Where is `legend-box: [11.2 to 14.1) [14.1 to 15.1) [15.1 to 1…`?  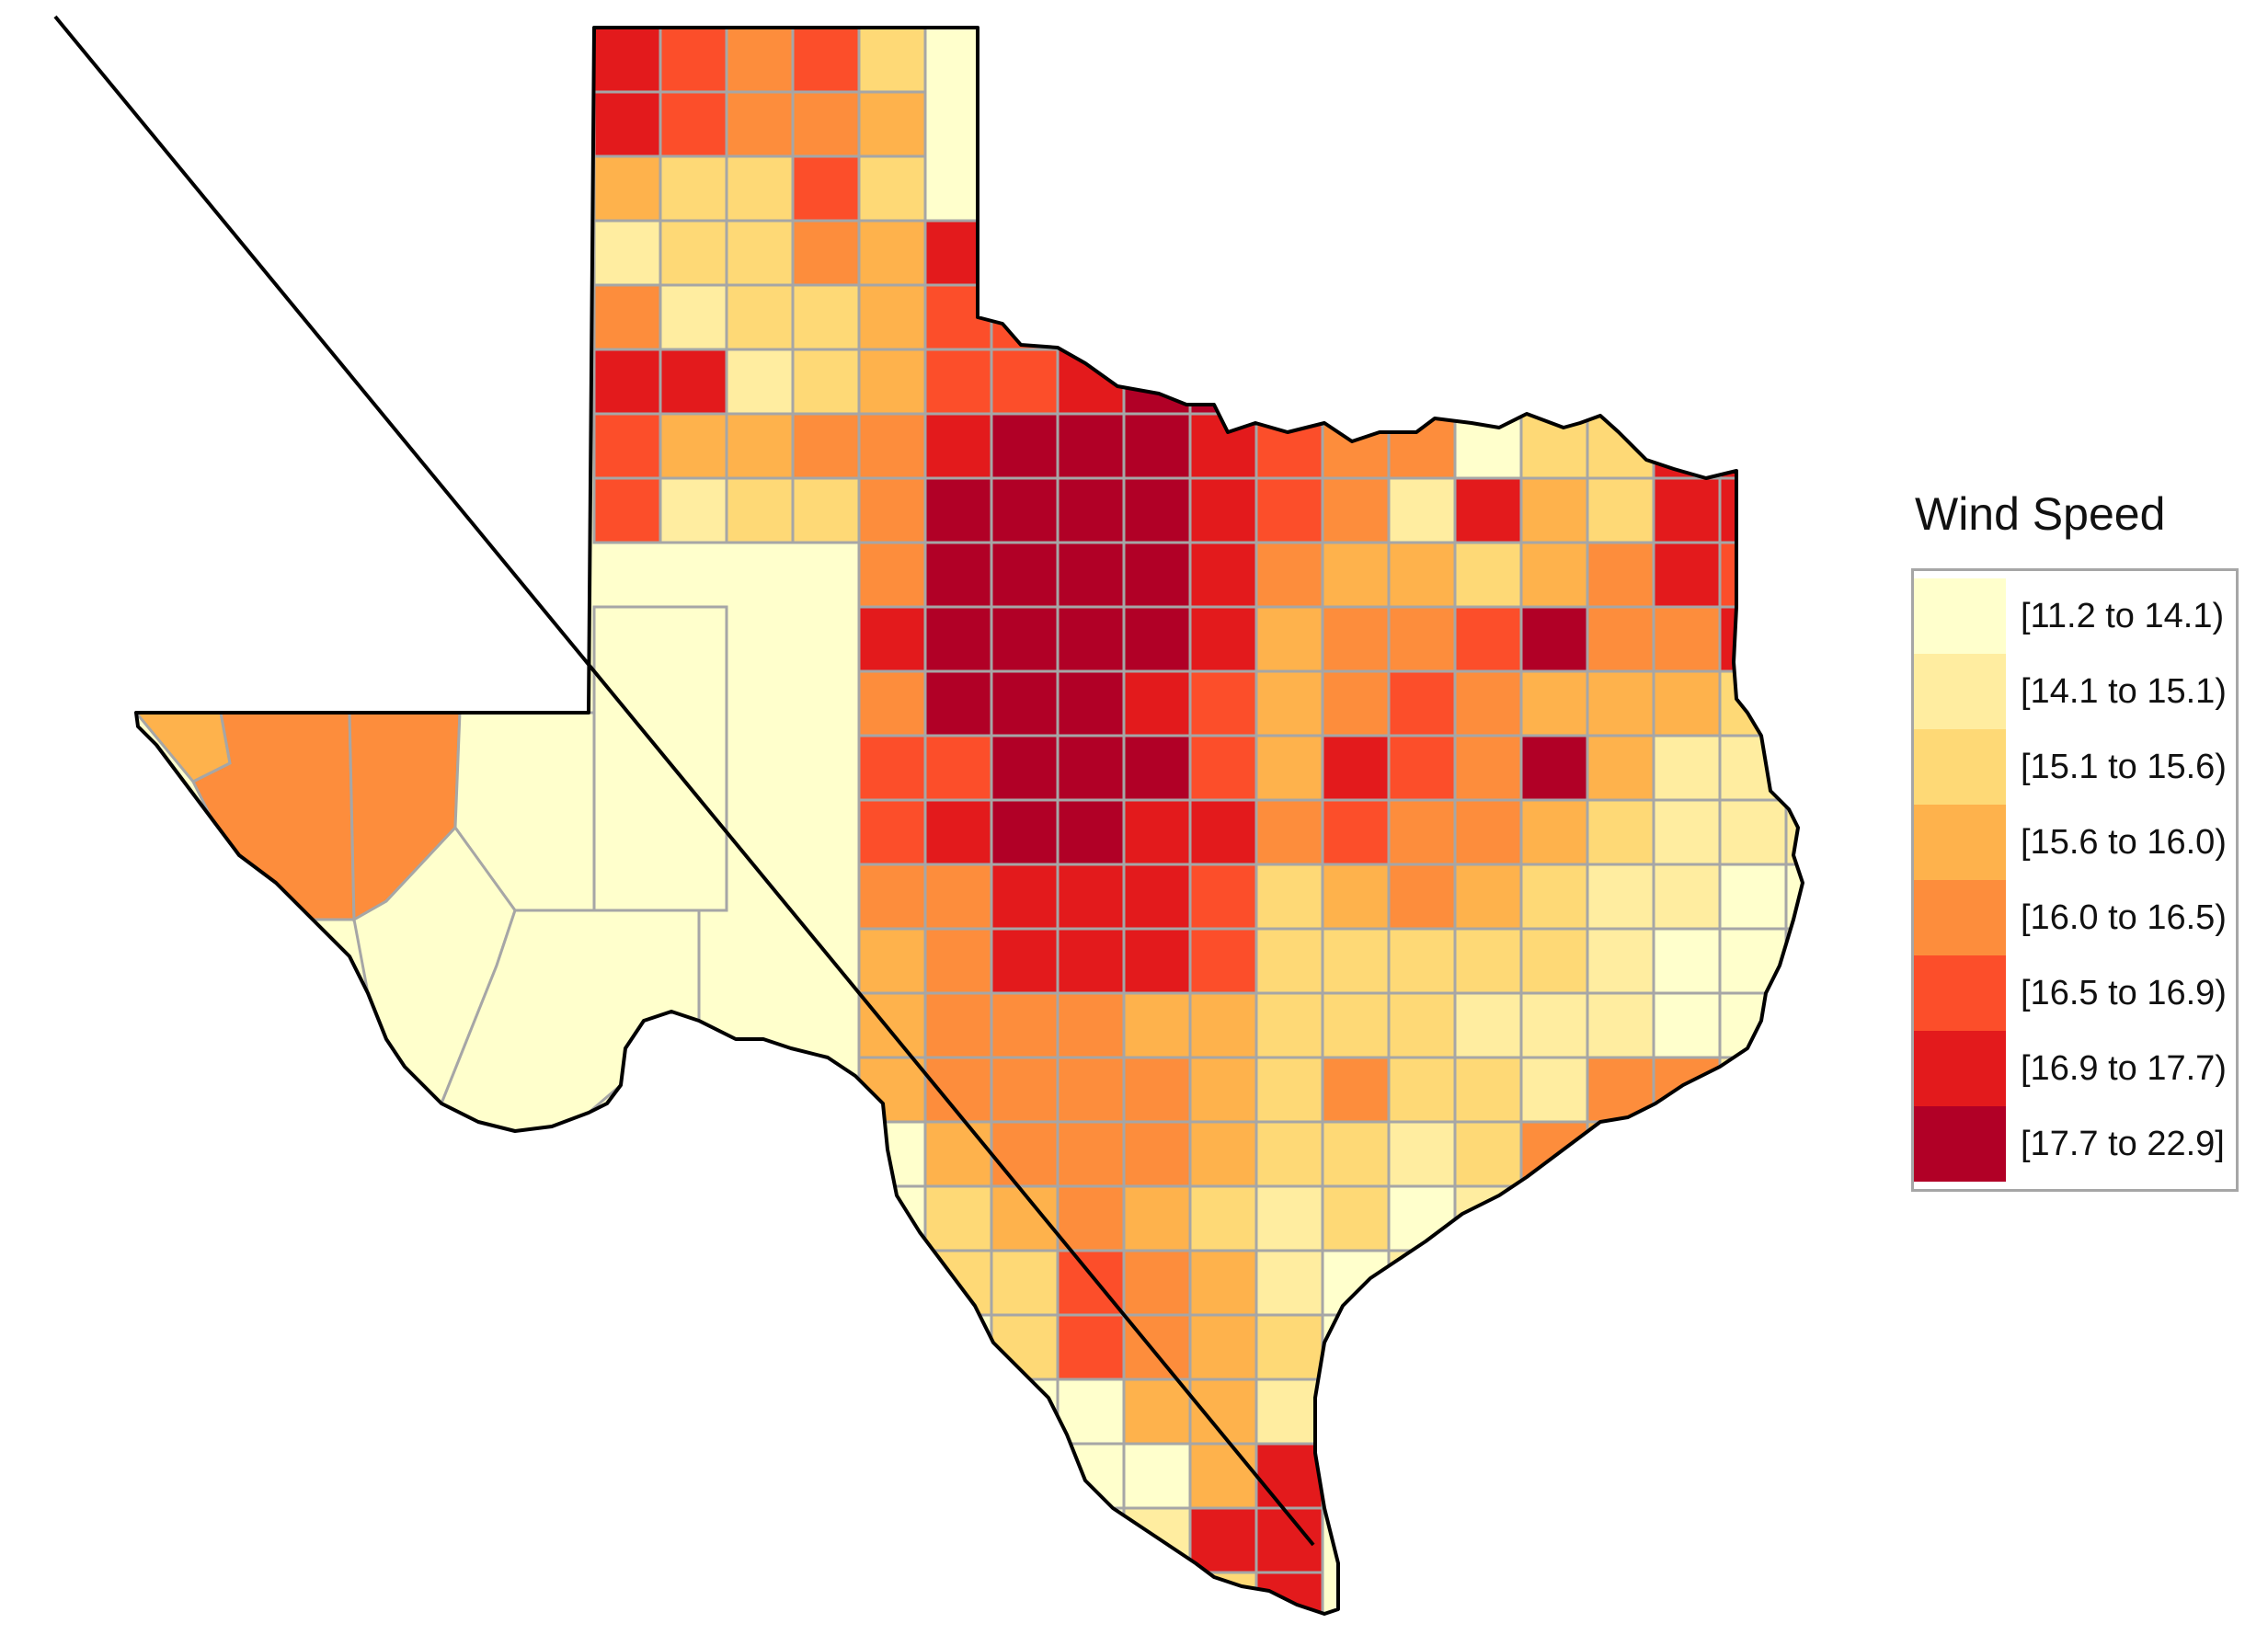 legend-box: [11.2 to 14.1) [14.1 to 15.1) [15.1 to 1… is located at coordinates (2075, 880).